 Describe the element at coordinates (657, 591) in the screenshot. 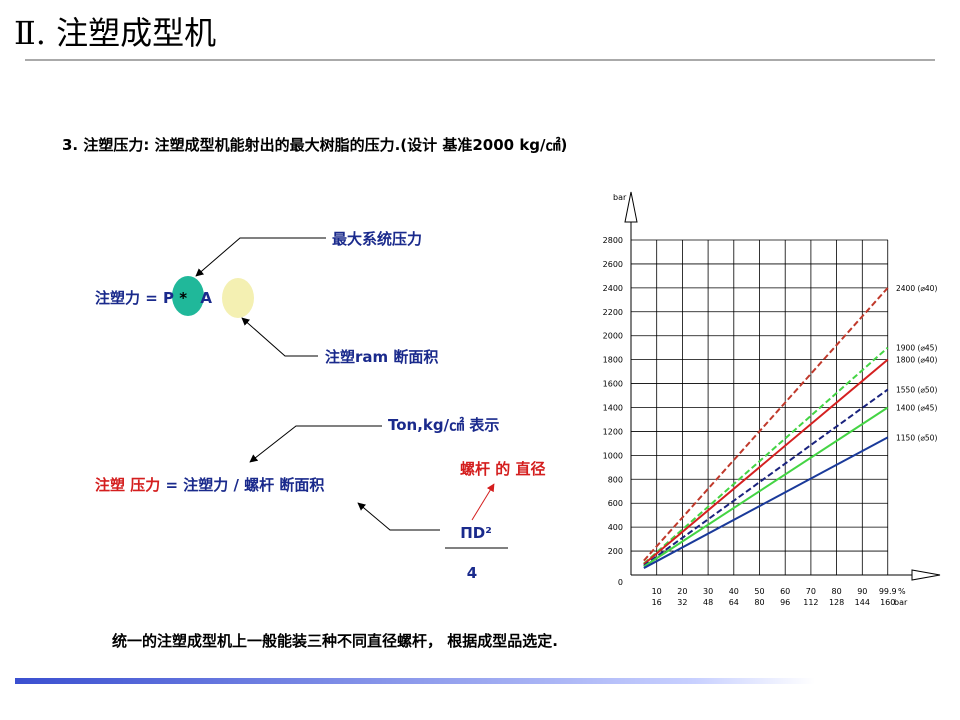

I see `x-tick-label: 10` at that location.